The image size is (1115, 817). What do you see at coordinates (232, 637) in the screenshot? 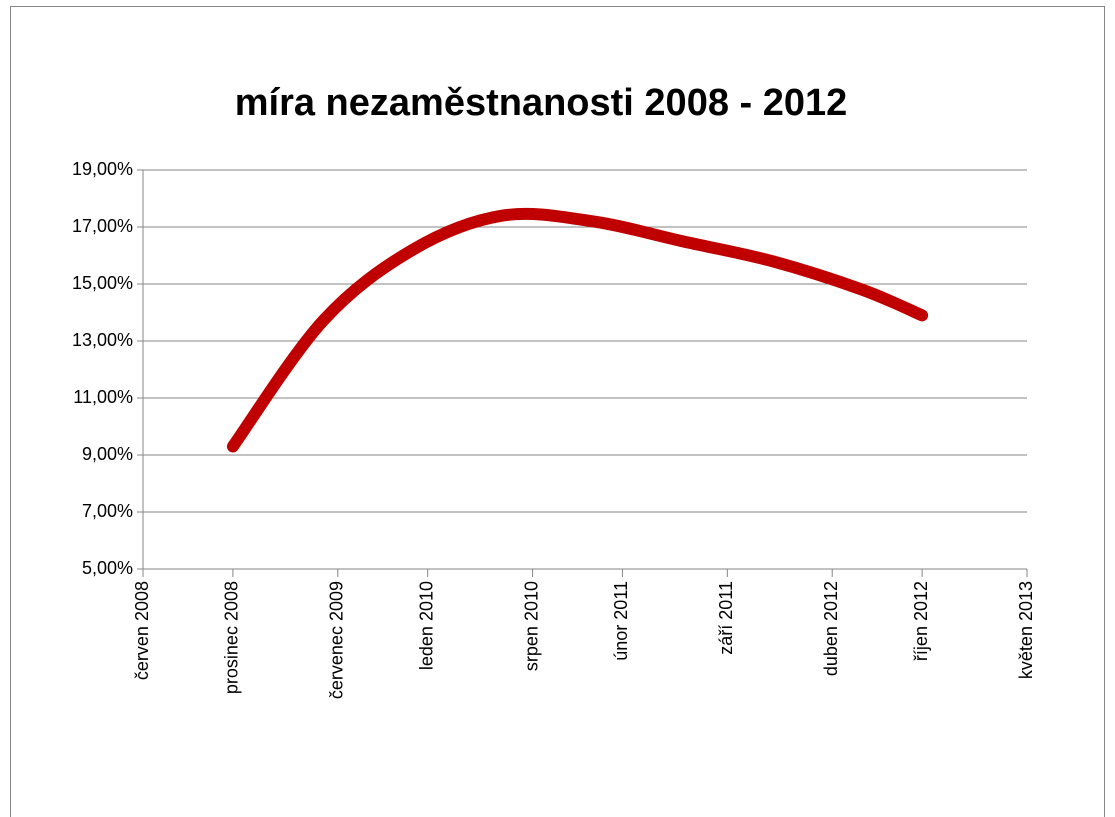
I see `x-tick-label: prosinec 2008` at bounding box center [232, 637].